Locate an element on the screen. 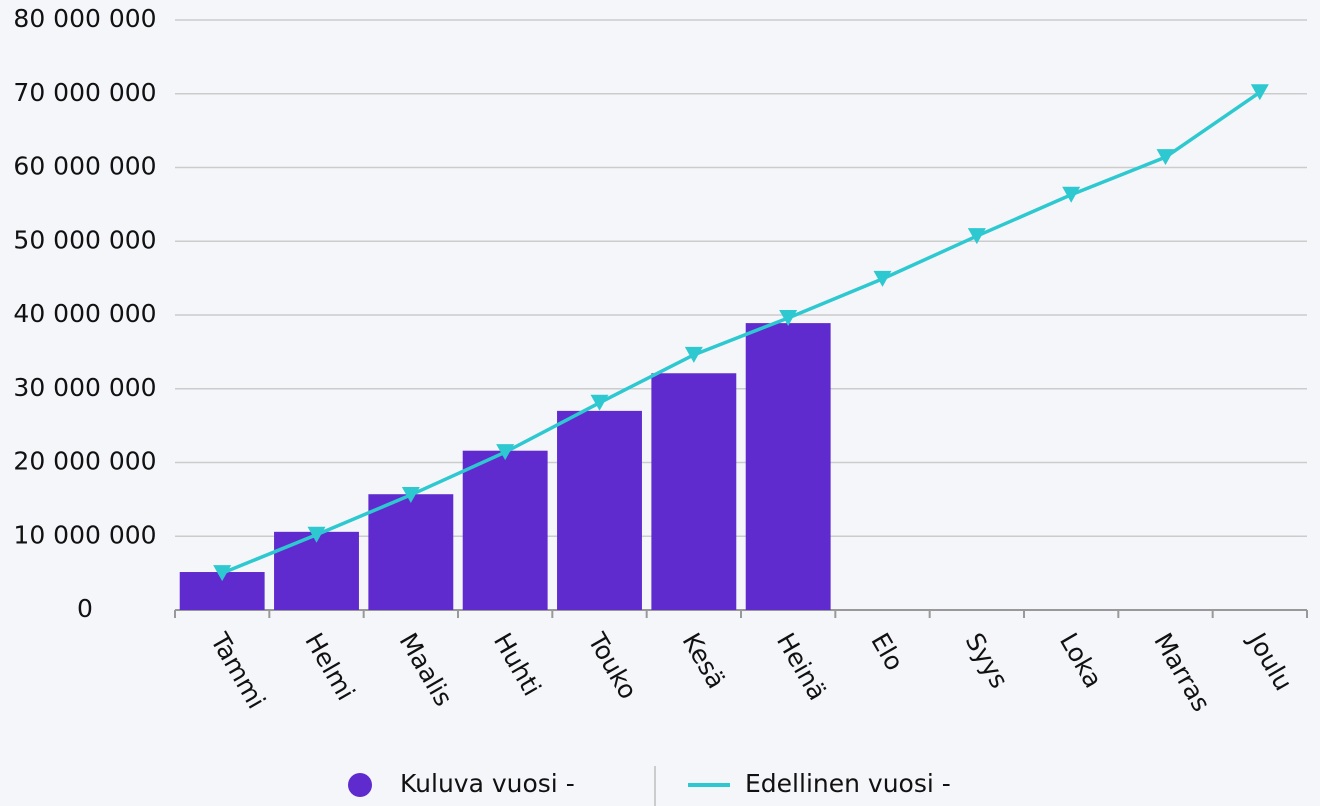  y-tick-label: 50 000 000 is located at coordinates (84, 239).